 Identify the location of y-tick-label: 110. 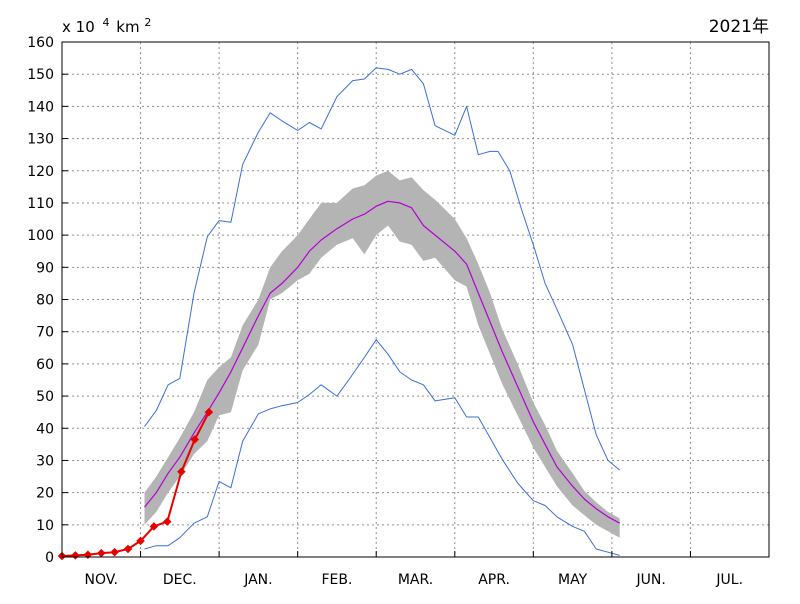
(40, 204).